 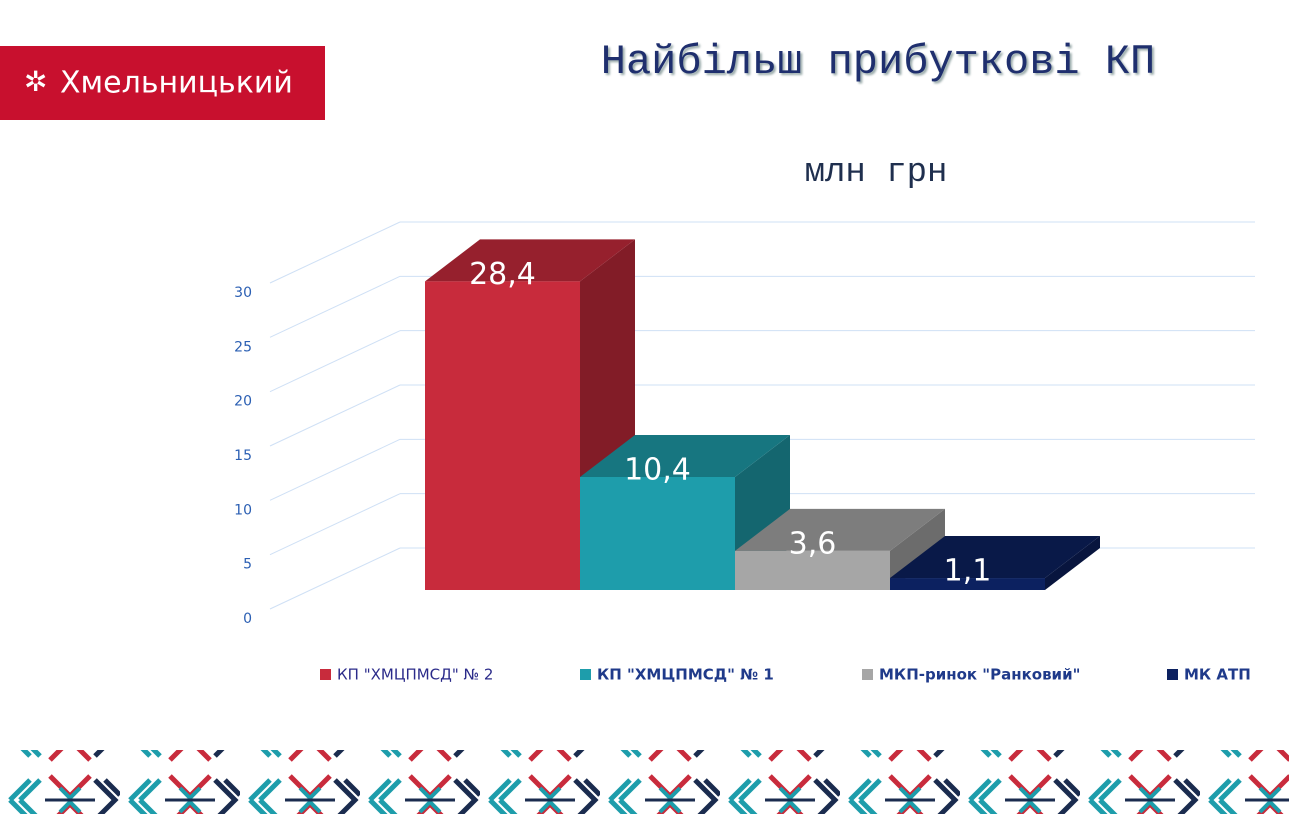 I want to click on y-tick-label: 10, so click(x=243, y=510).